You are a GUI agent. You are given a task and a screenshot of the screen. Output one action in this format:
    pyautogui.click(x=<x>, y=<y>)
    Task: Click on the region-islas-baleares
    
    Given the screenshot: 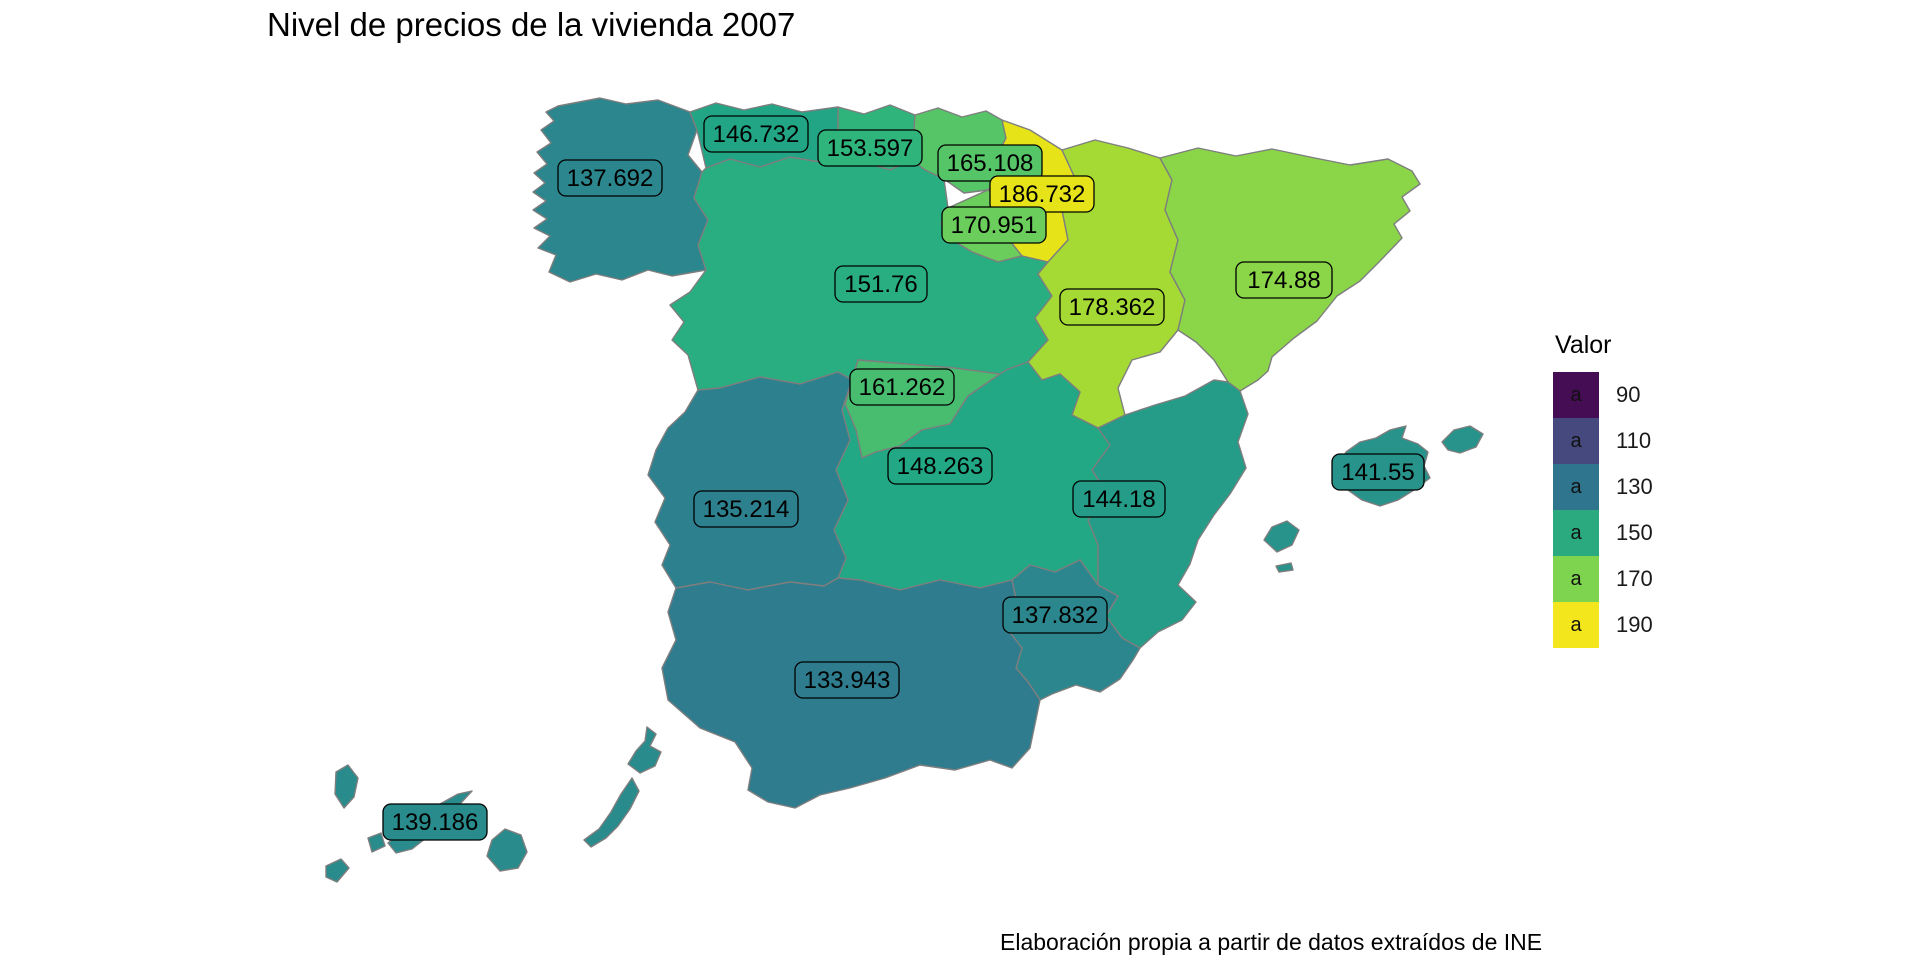 What is the action you would take?
    pyautogui.click(x=1373, y=499)
    